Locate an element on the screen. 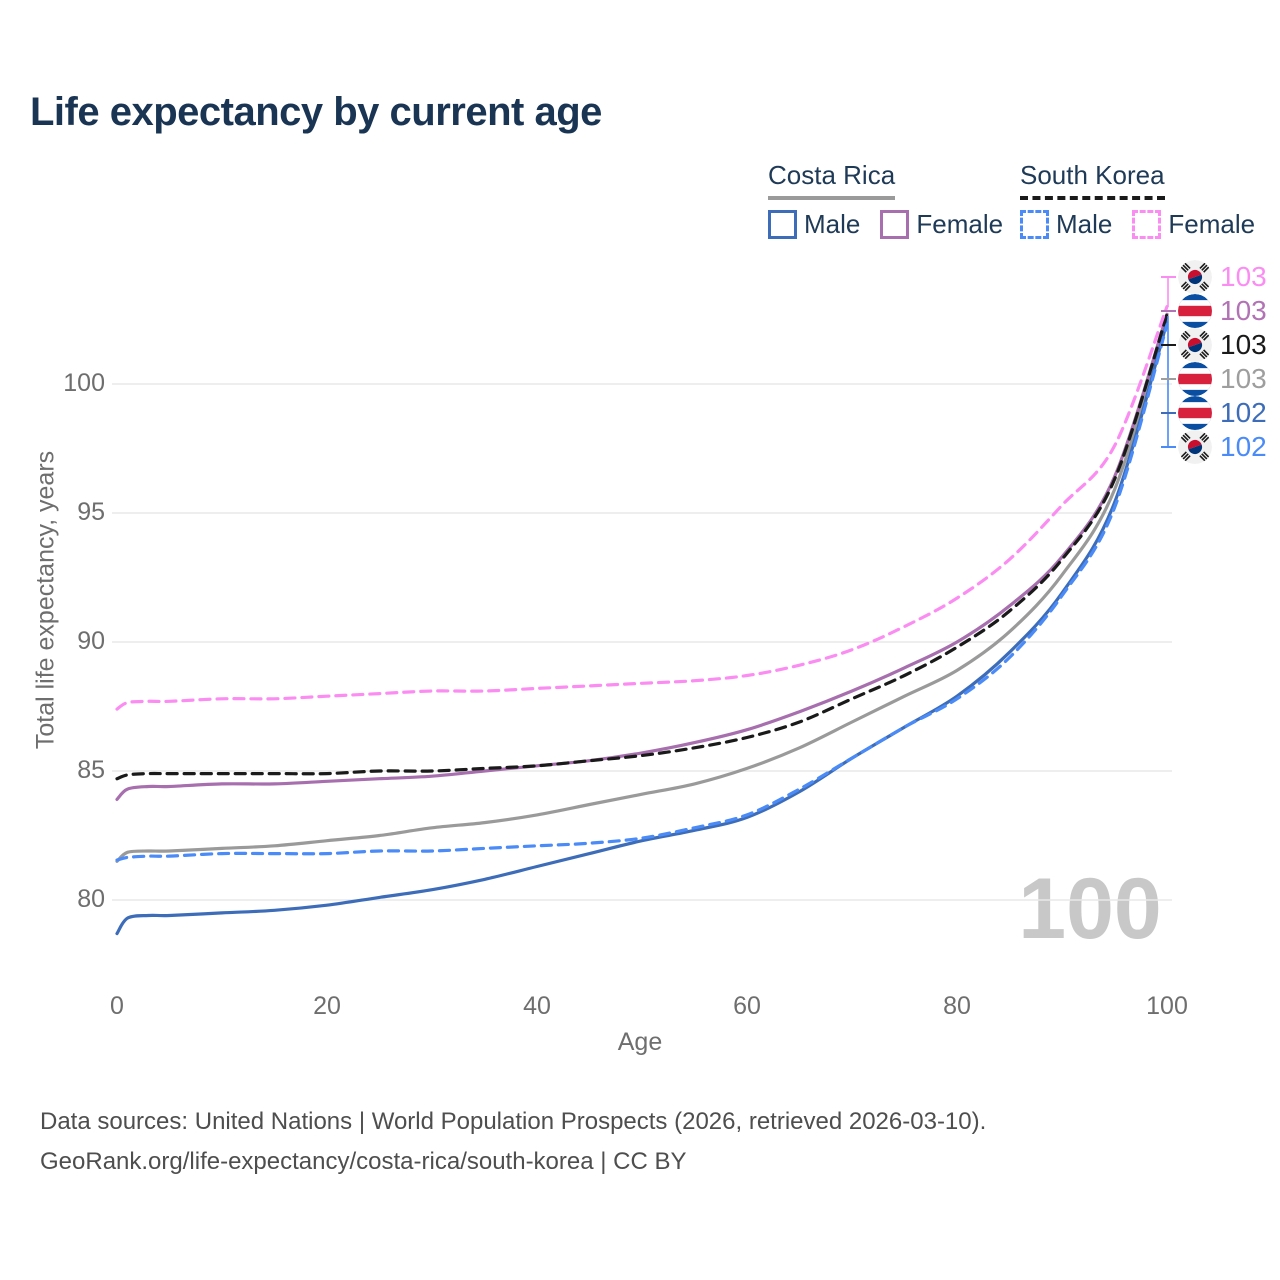 The width and height of the screenshot is (1280, 1280). end-label-south-korea-total: 103 is located at coordinates (1222, 345).